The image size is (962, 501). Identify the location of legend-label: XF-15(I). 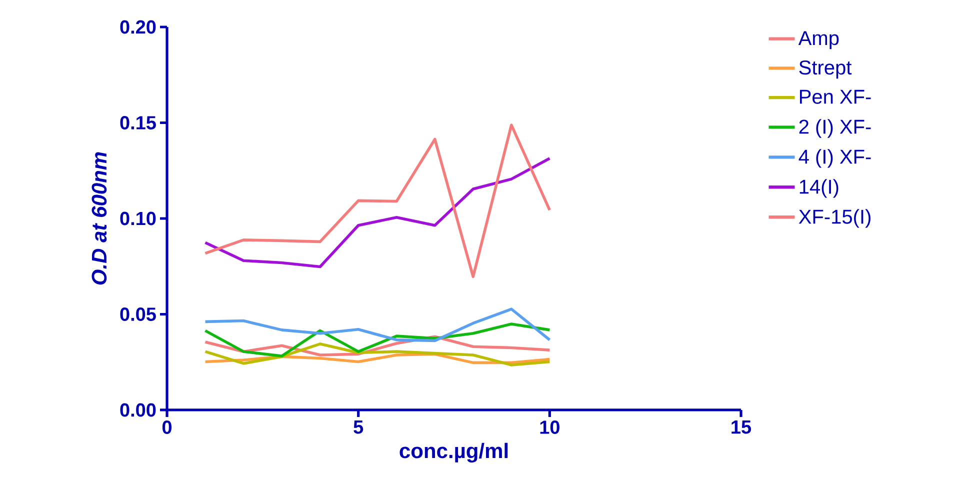
(834, 218).